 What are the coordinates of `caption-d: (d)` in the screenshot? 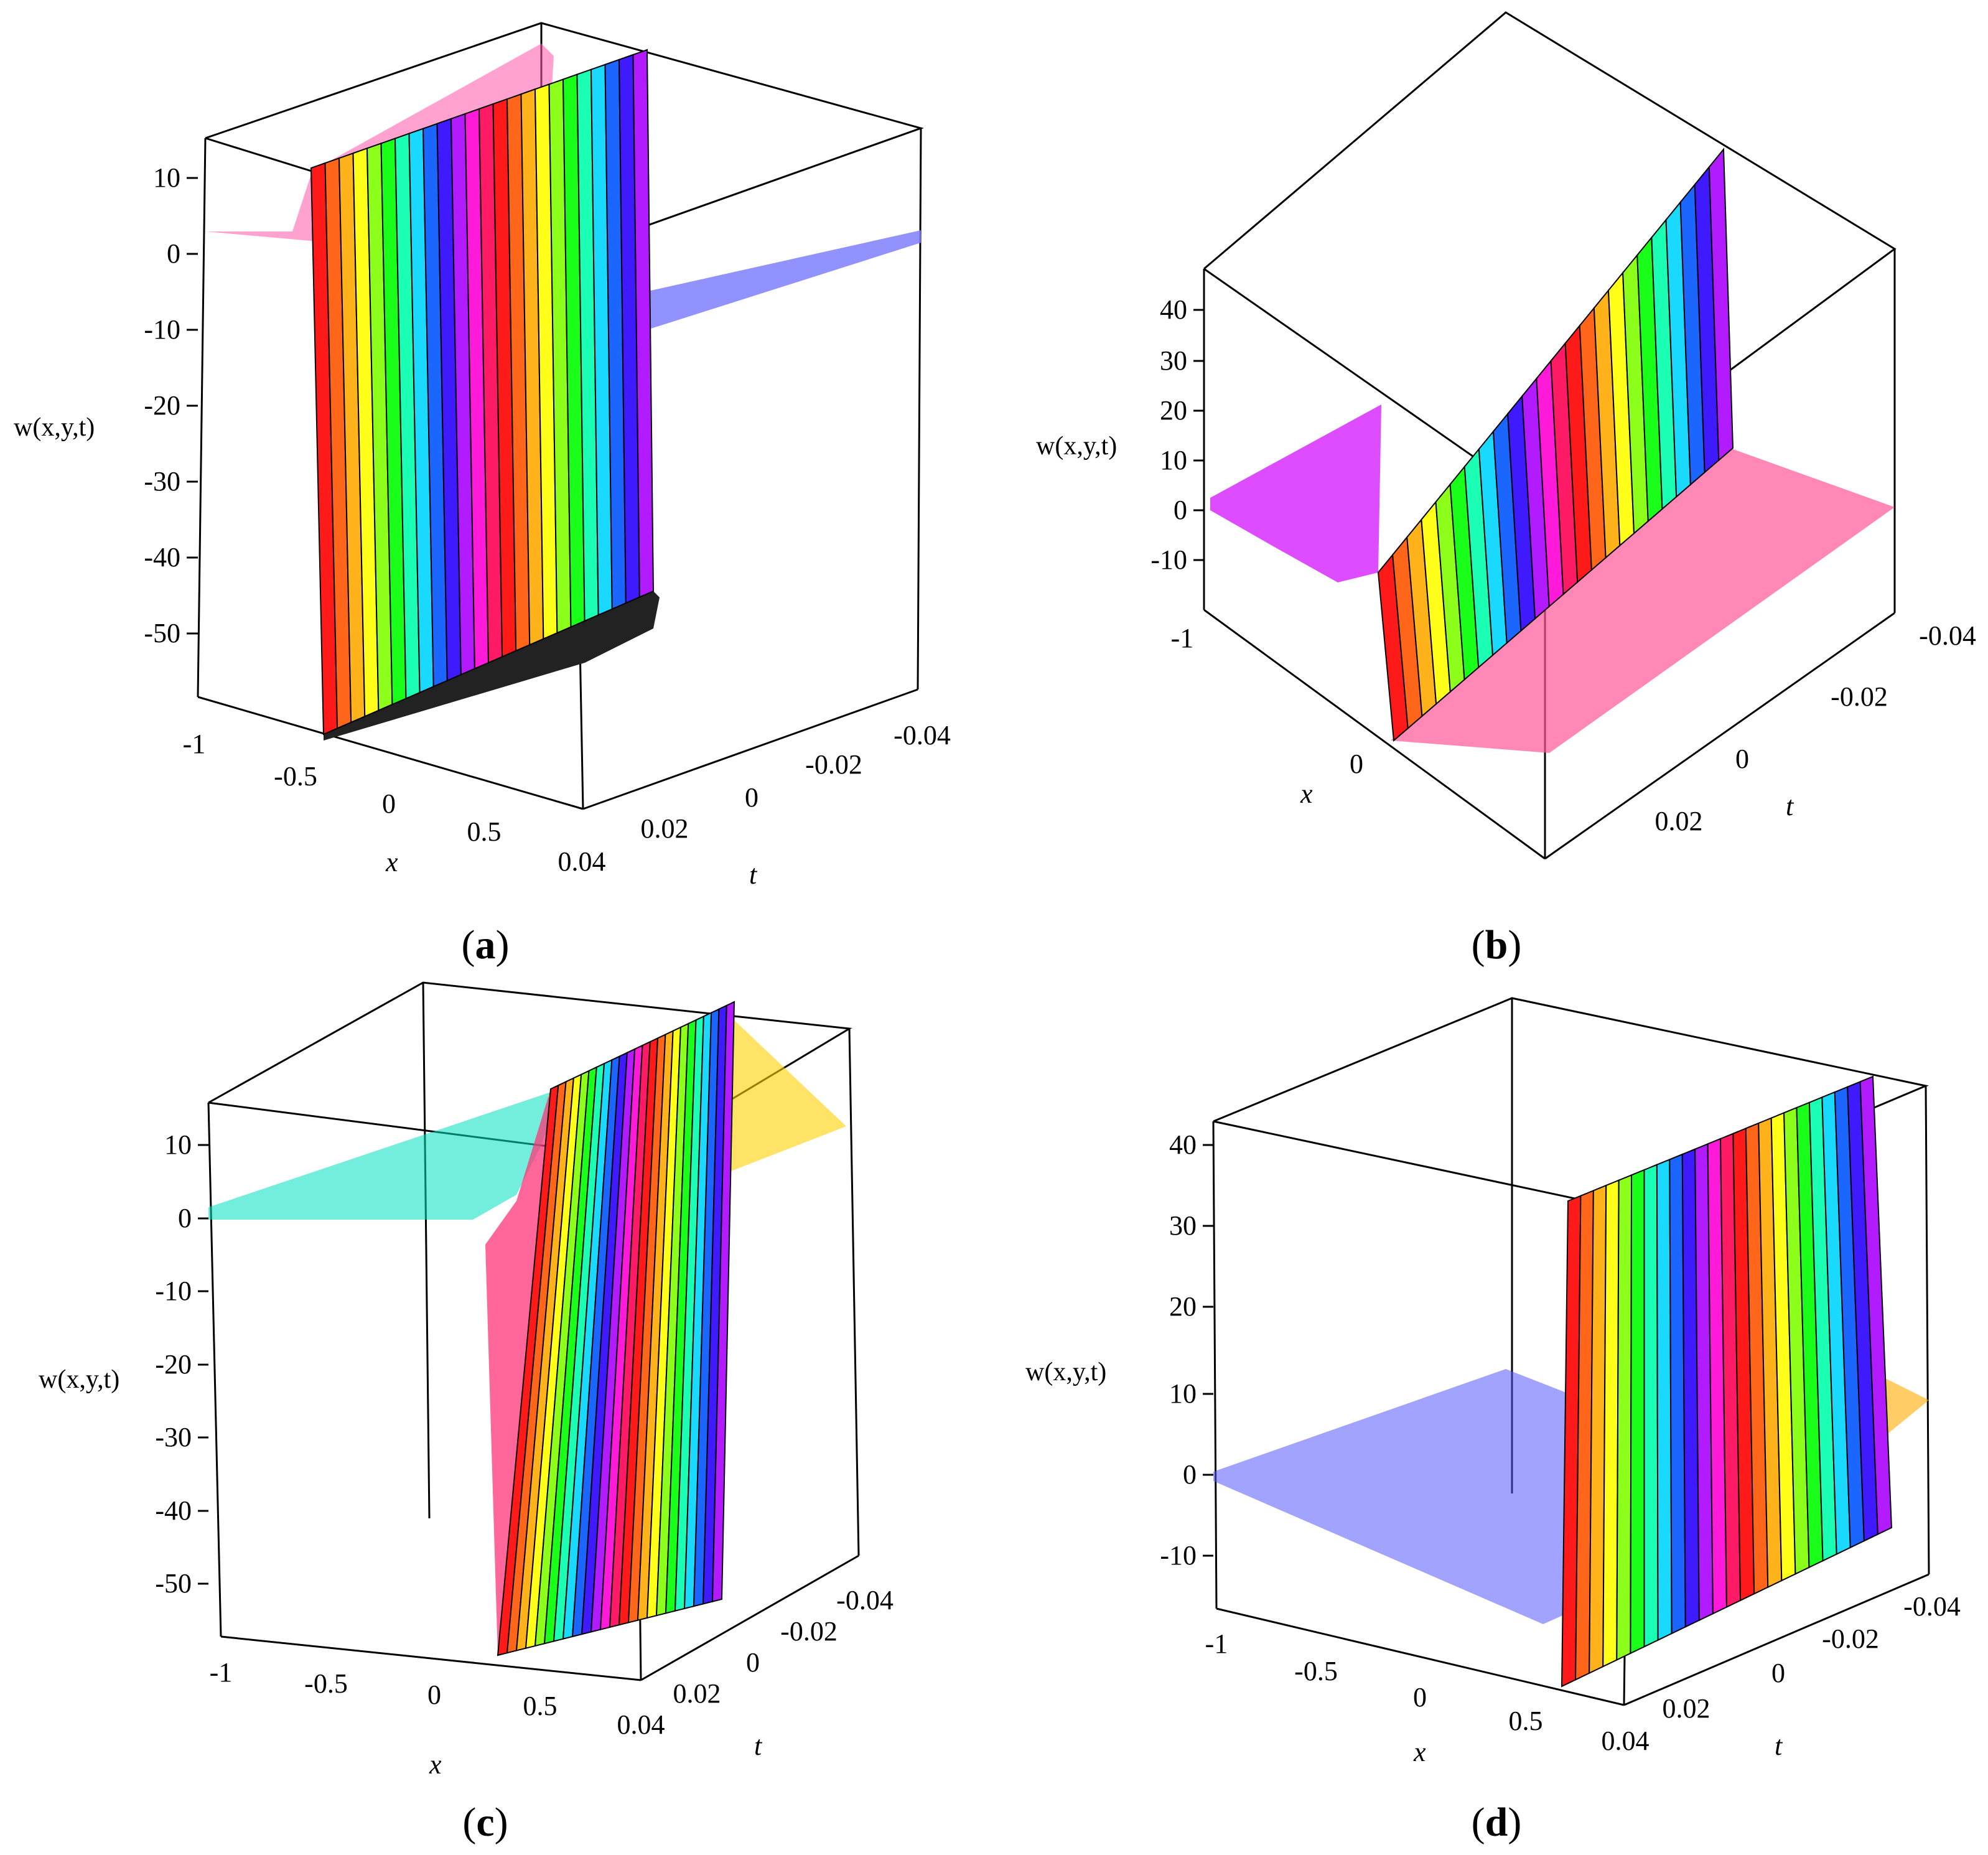 It's located at (1497, 1823).